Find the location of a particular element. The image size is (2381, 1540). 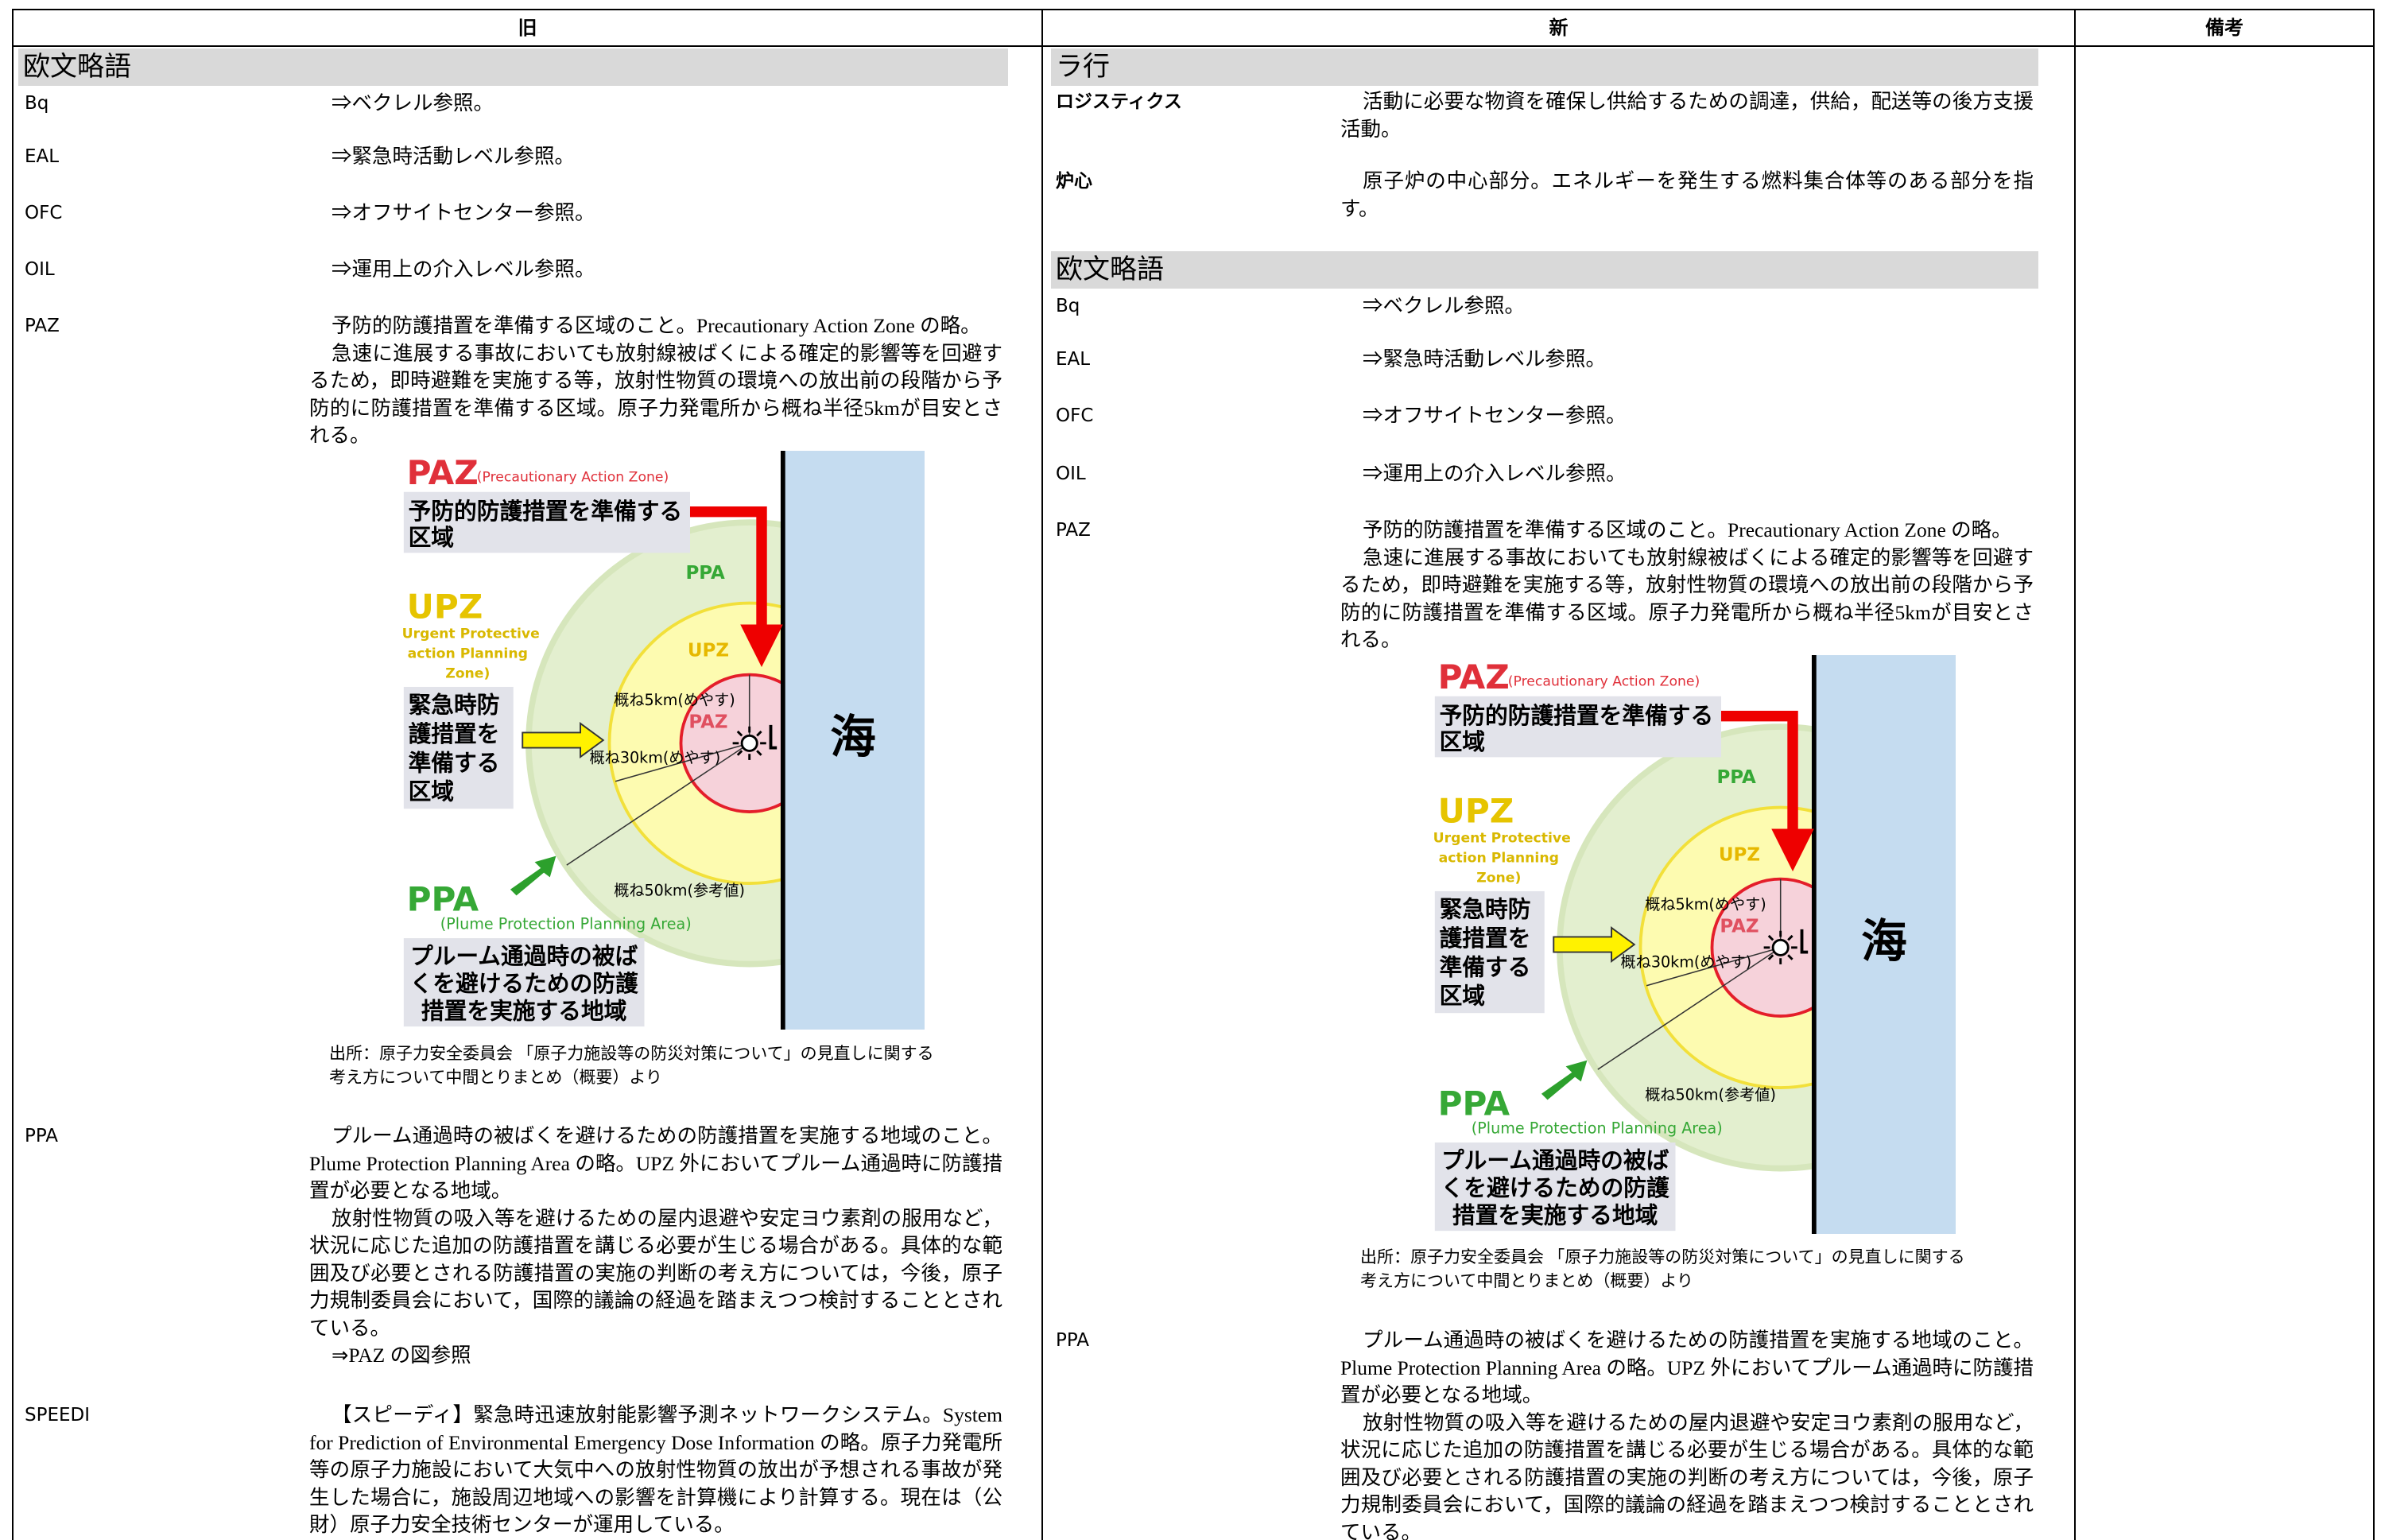

zone-label: PAZ is located at coordinates (707, 722).